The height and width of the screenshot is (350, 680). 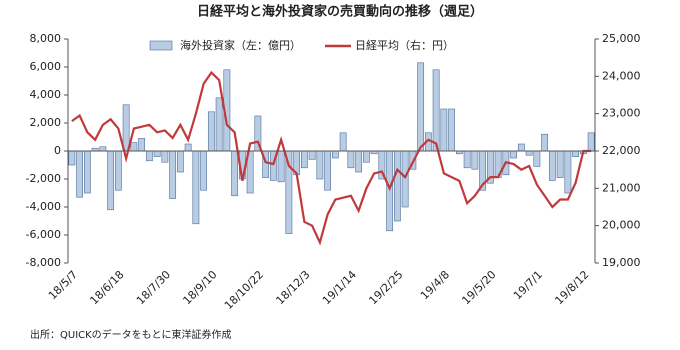 I want to click on source-note: 出所：QUICKのデータをもとに東洋証券作成, so click(x=130, y=334).